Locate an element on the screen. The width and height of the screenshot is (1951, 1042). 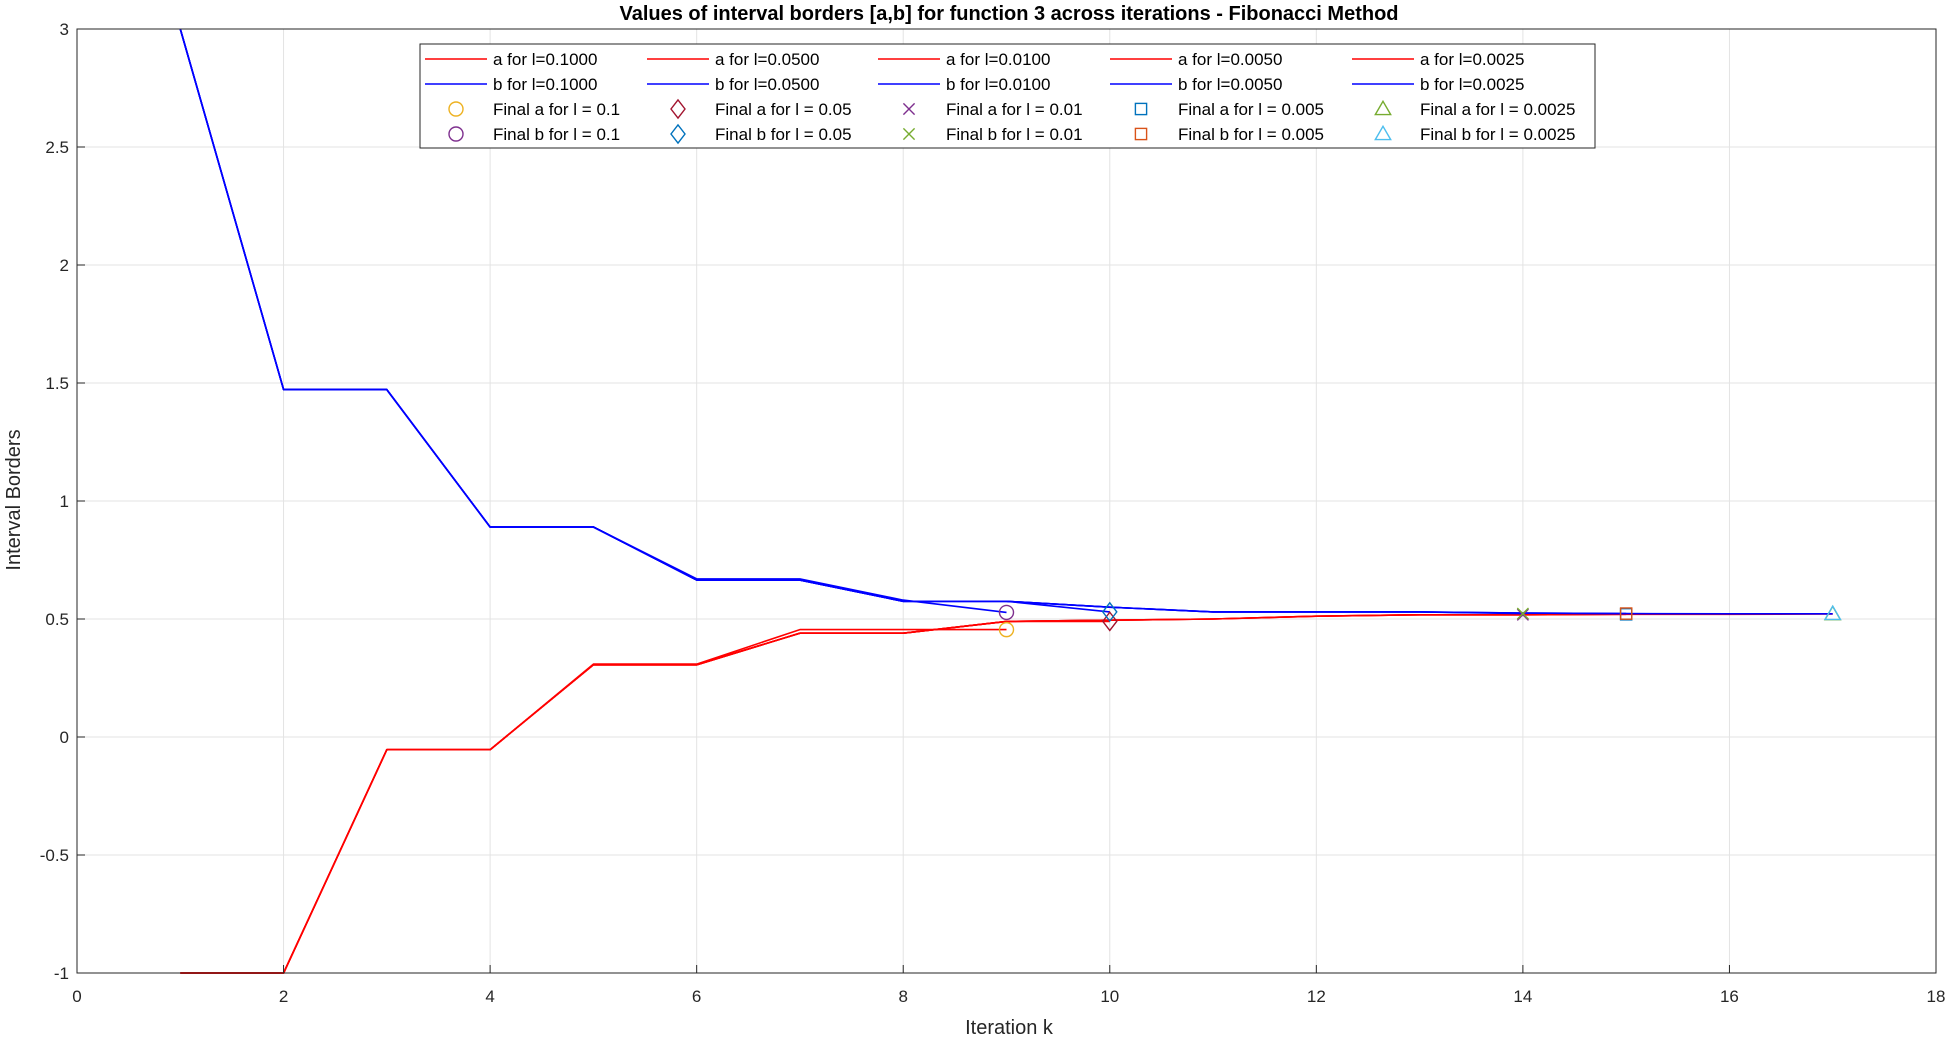
x-tick-label: 2 is located at coordinates (283, 996).